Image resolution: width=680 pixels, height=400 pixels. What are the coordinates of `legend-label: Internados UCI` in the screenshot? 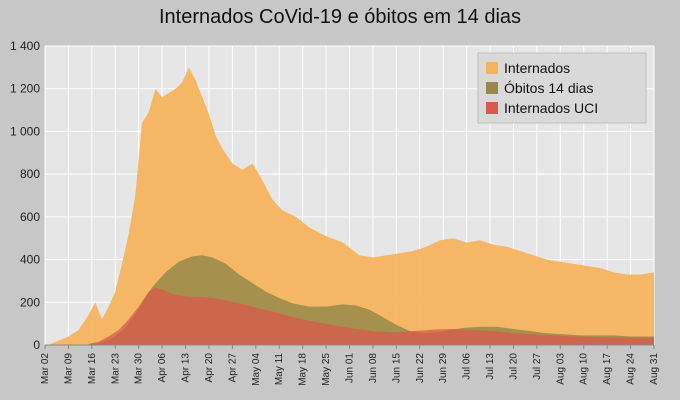 It's located at (551, 108).